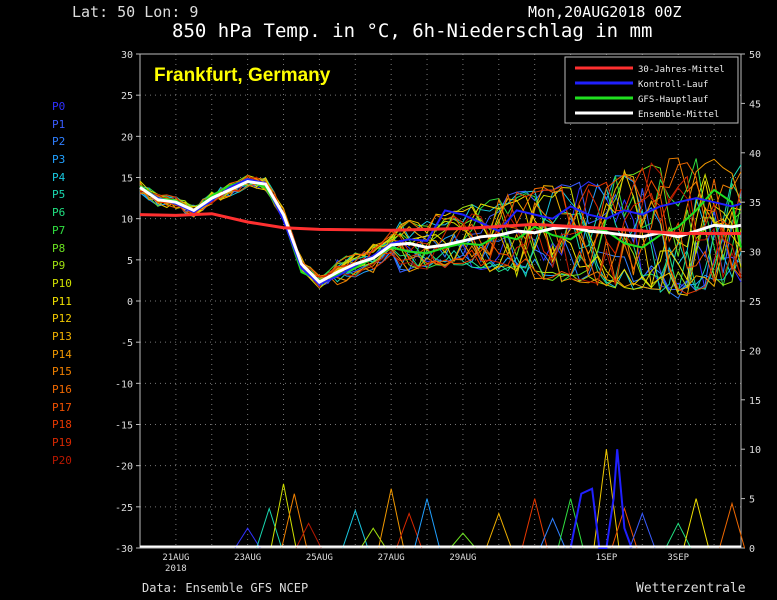  Describe the element at coordinates (755, 55) in the screenshot. I see `right-tick-label: 50` at that location.